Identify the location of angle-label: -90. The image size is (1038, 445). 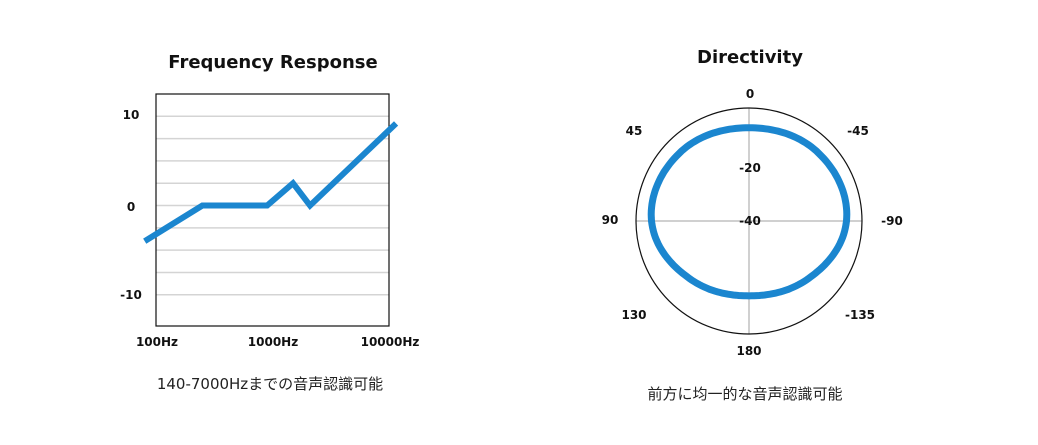
(892, 221).